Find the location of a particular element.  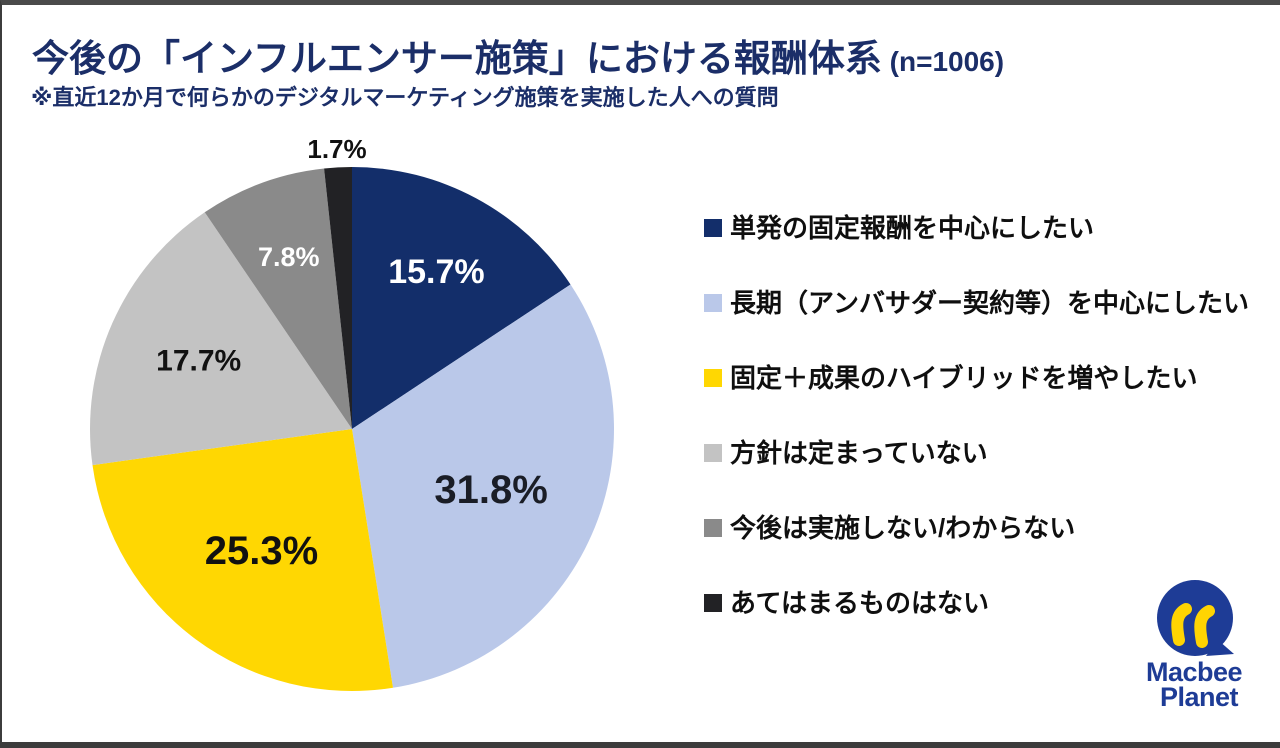

legend-item-label: 単発の固定報酬を中心にしたい is located at coordinates (912, 228).